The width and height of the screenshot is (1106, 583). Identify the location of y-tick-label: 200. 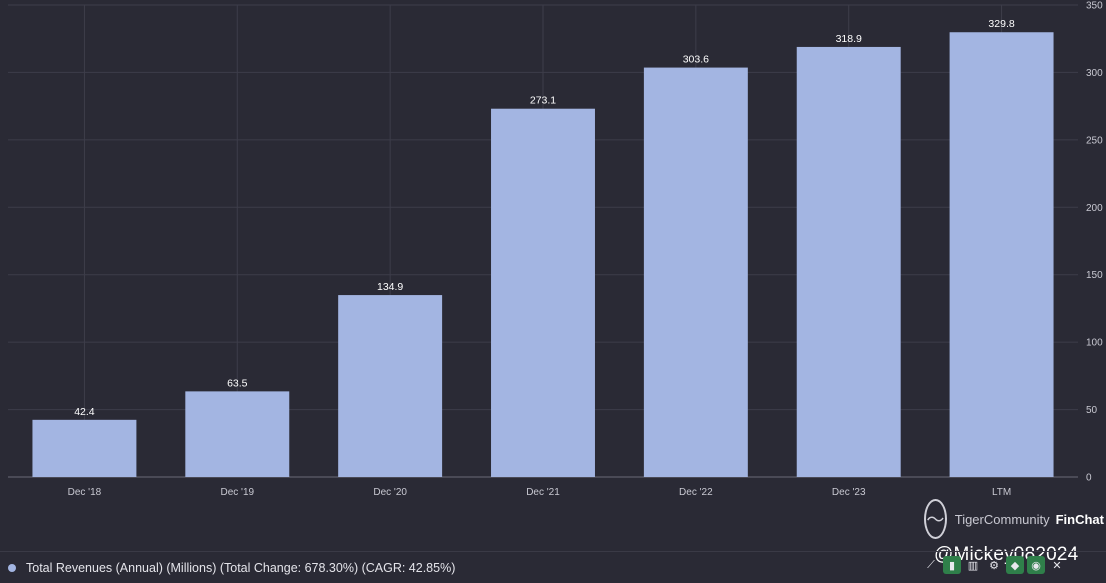
(1094, 208).